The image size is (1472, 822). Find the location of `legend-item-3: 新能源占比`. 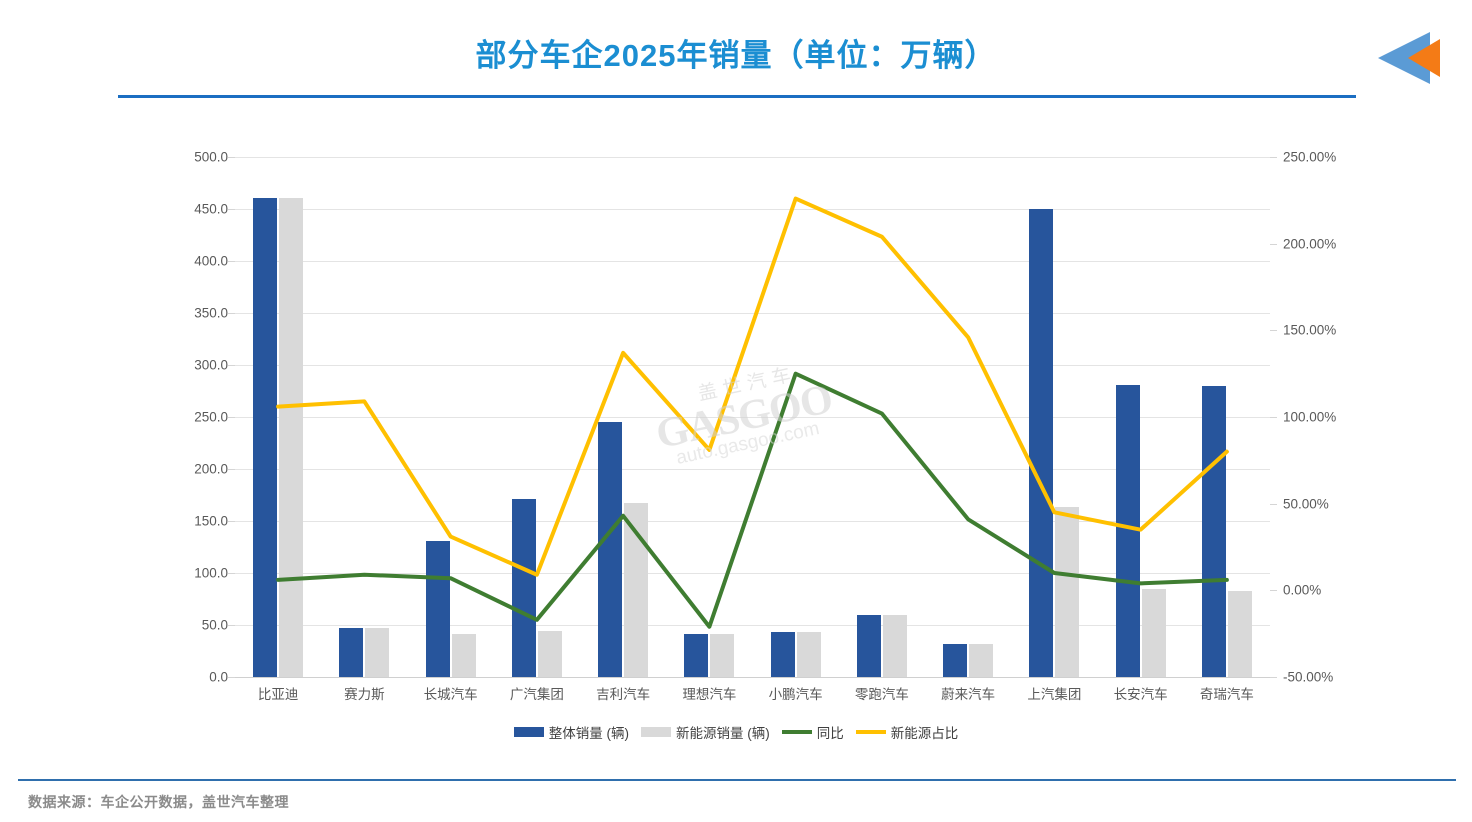

legend-item-3: 新能源占比 is located at coordinates (907, 732).